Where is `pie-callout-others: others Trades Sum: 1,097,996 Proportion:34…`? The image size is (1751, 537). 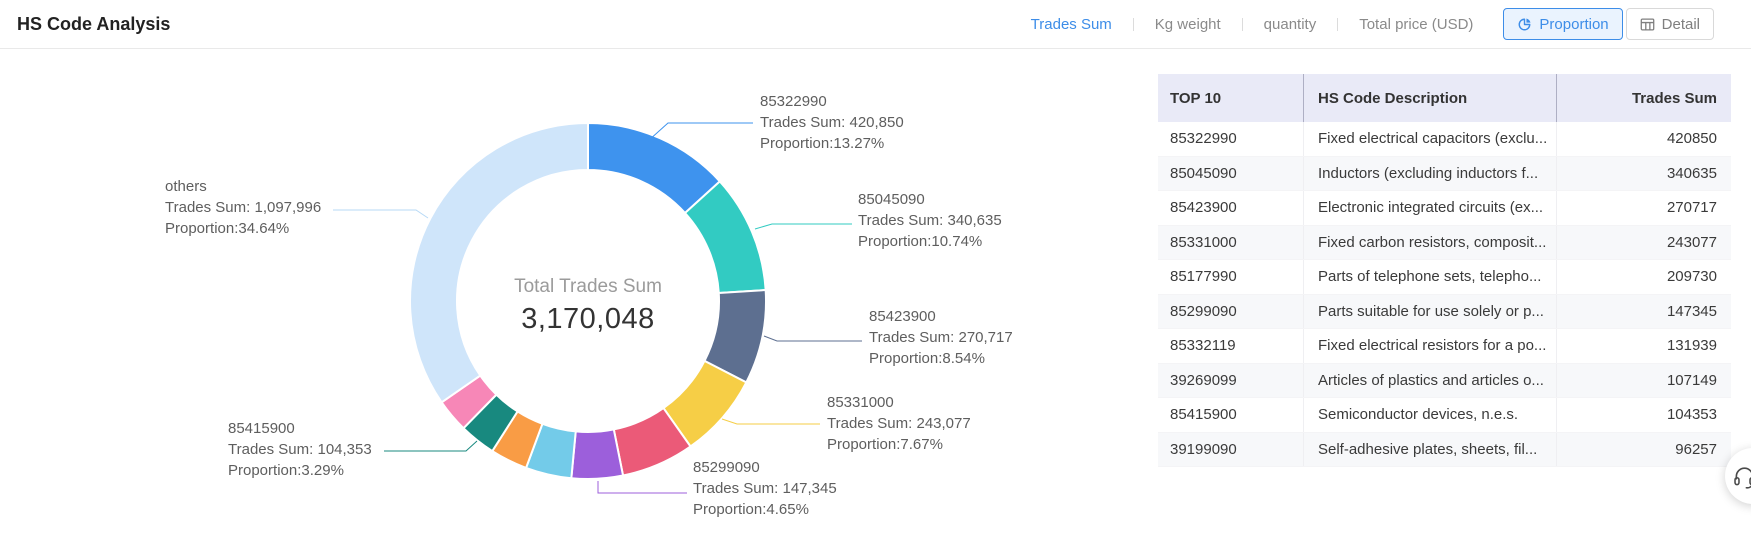
pie-callout-others: others Trades Sum: 1,097,996 Proportion:34… is located at coordinates (243, 207).